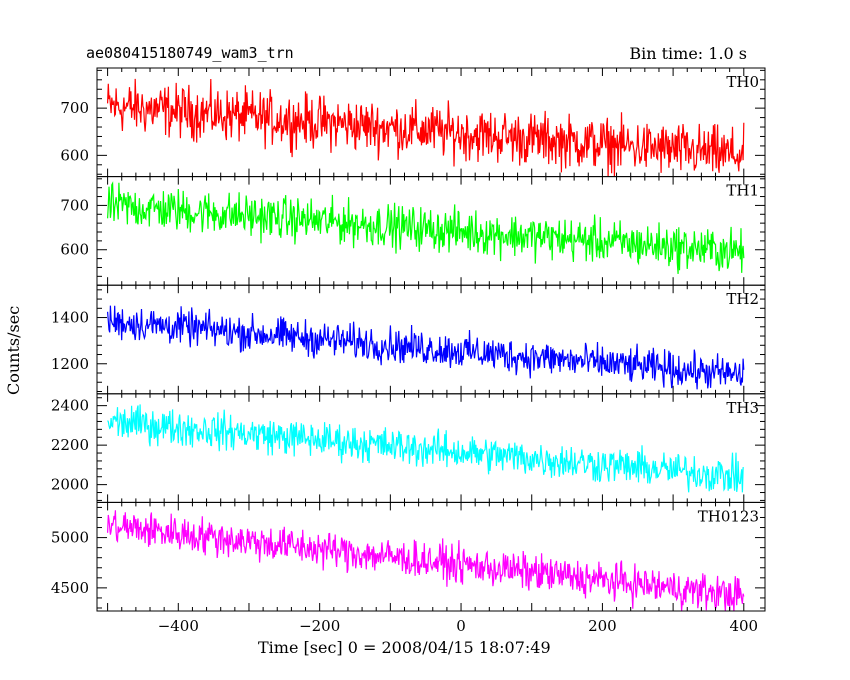  I want to click on y-tick-label: 4500, so click(70, 588).